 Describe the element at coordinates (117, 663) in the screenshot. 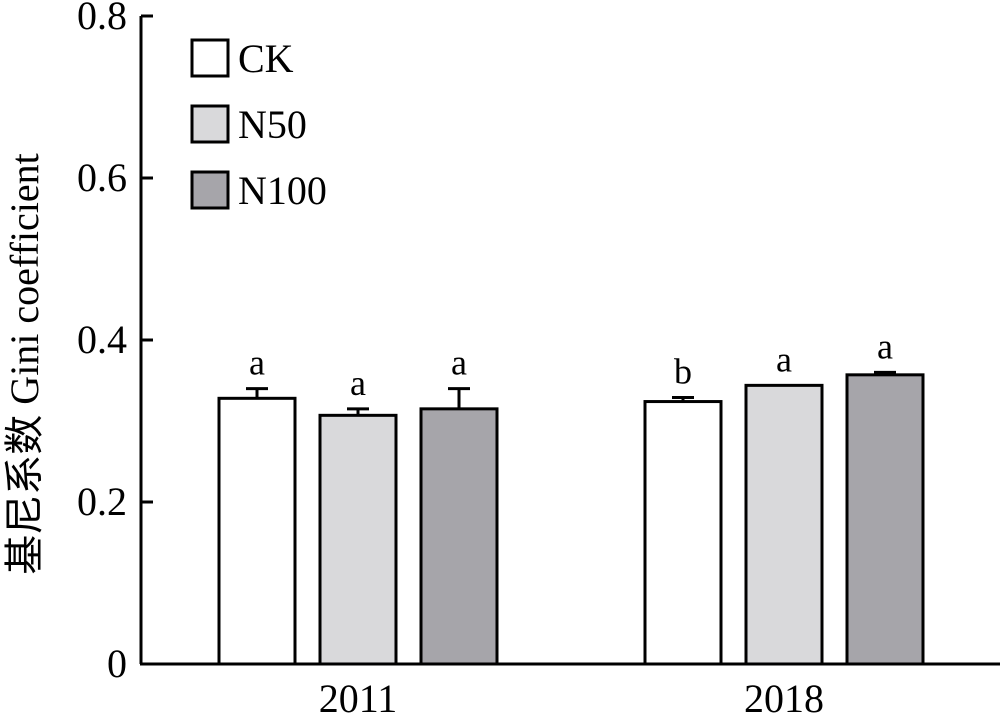

I see `y-tick-label: 0` at that location.